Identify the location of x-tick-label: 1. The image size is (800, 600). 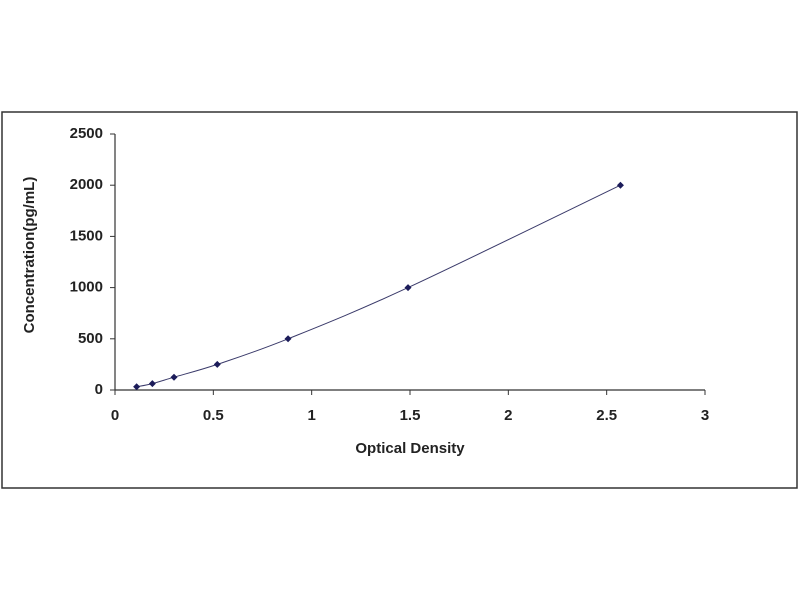
(311, 415).